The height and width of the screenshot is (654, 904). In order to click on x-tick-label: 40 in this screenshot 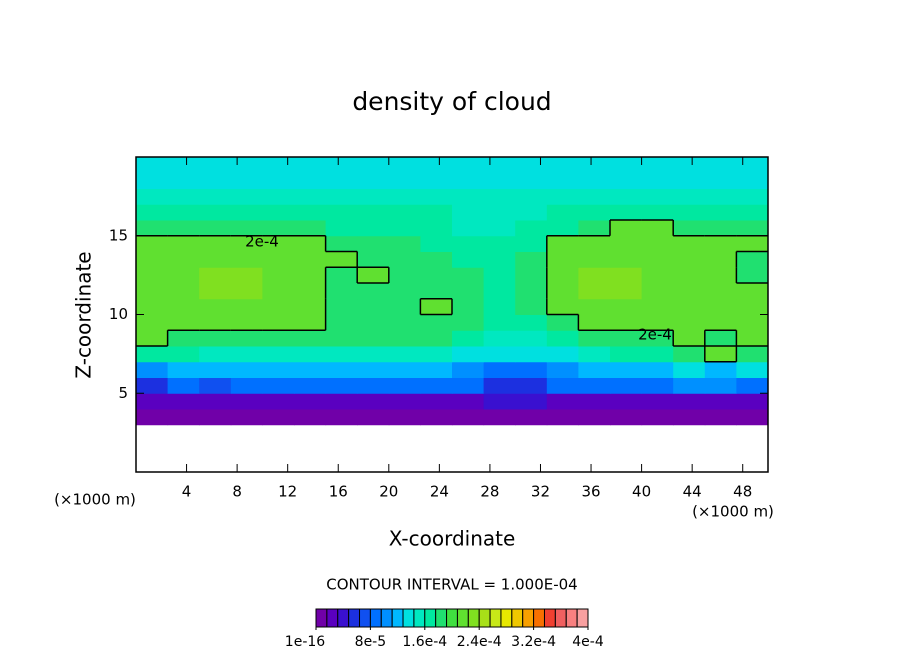, I will do `click(641, 492)`.